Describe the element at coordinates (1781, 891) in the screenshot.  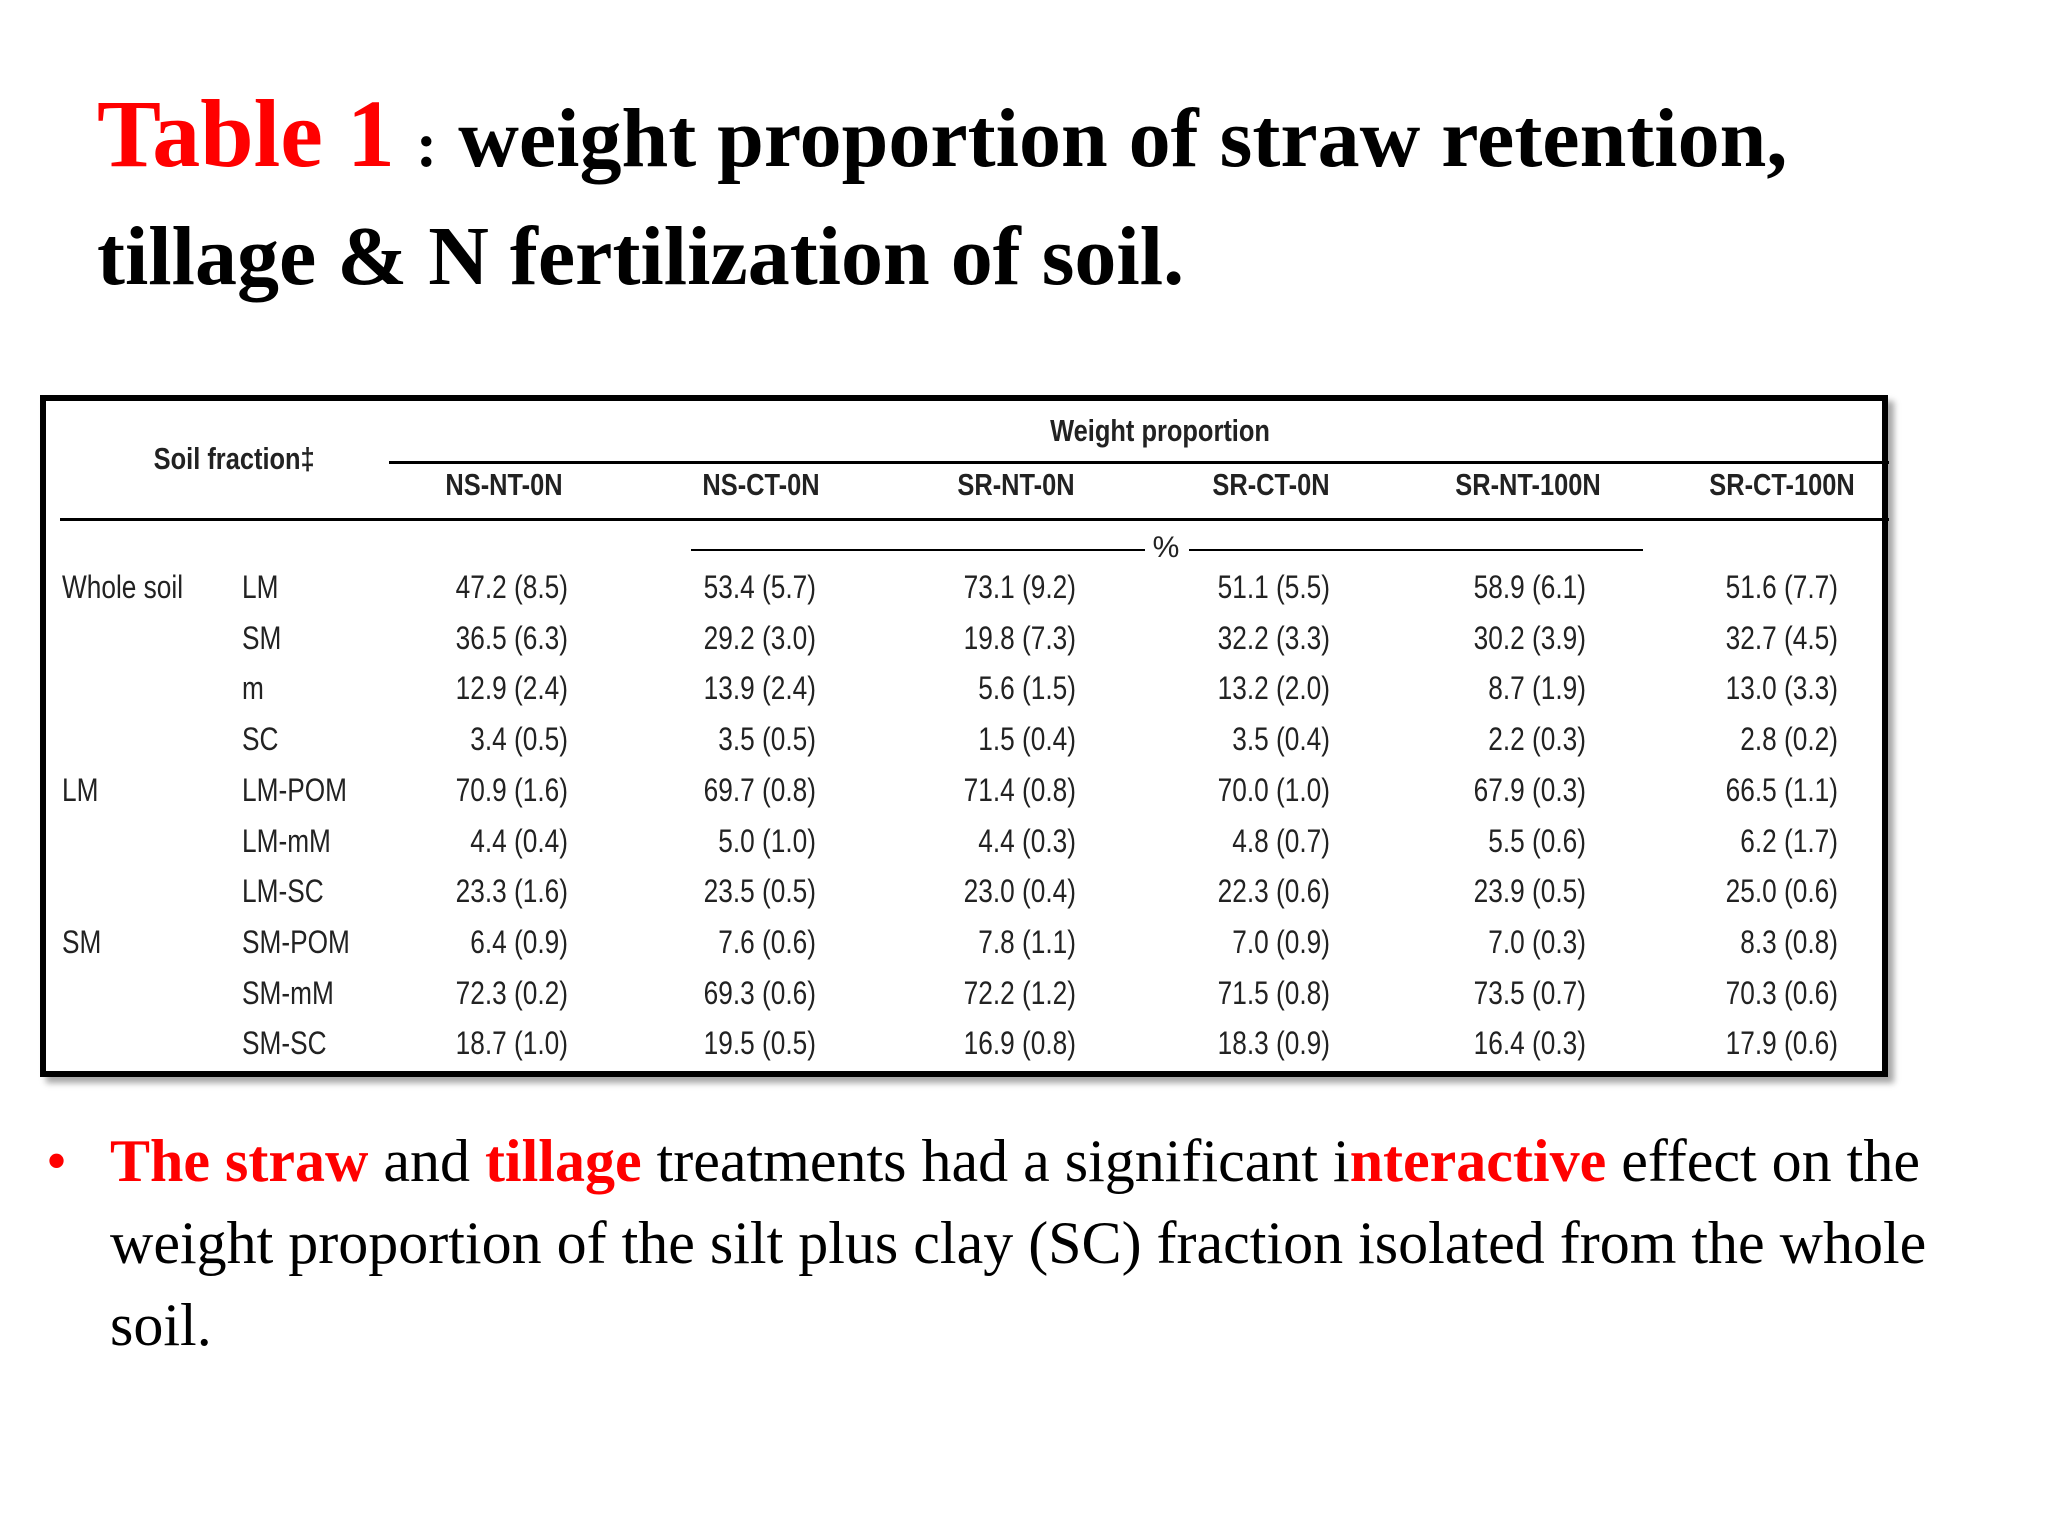
I see `table-cell: 25.0 (0.6)` at that location.